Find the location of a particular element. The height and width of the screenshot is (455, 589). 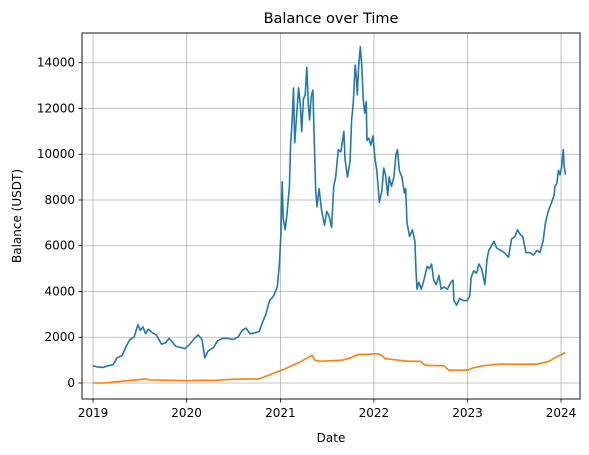

x-tick-label: 2019 is located at coordinates (93, 413).